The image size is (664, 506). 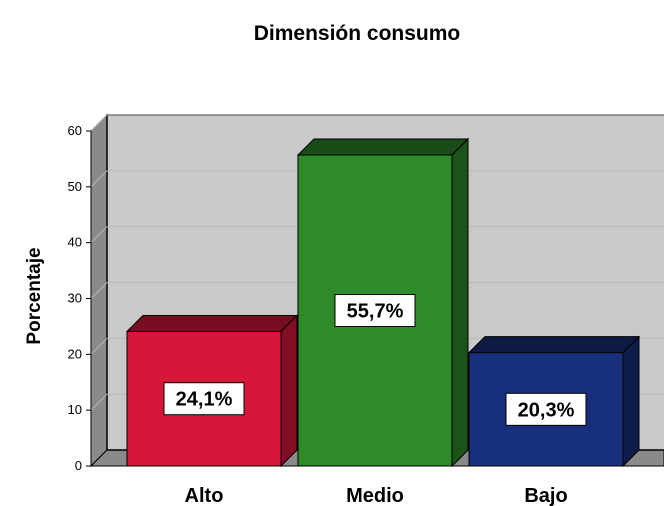 I want to click on y-tick-label: 30, so click(x=75, y=298).